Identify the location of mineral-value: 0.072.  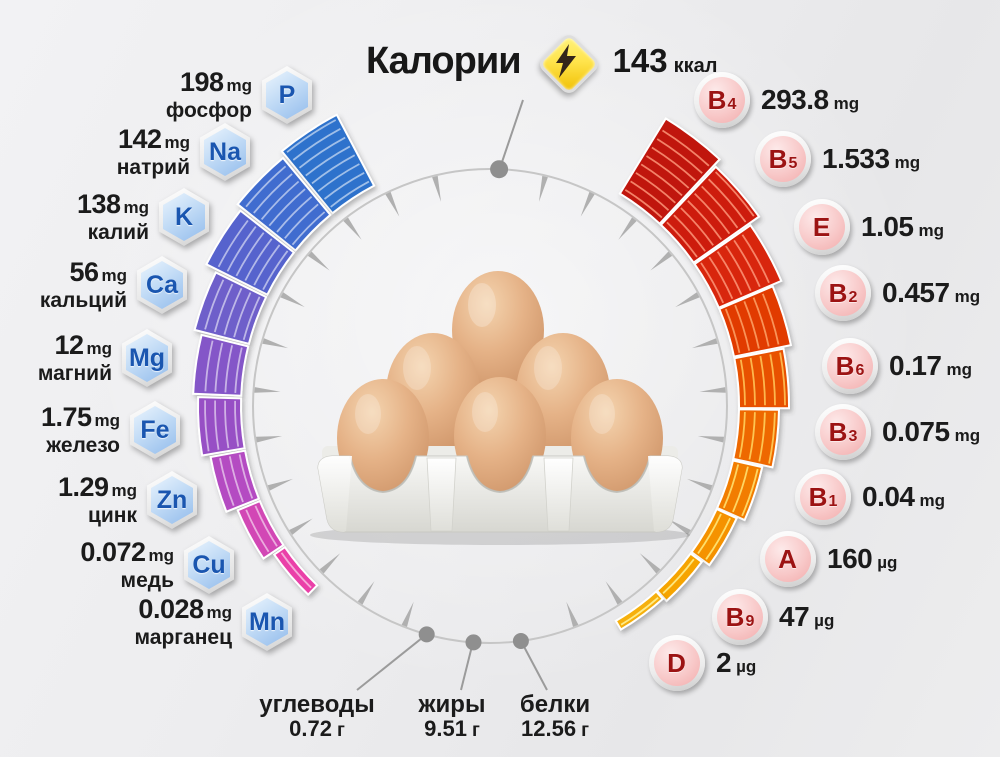
(113, 552).